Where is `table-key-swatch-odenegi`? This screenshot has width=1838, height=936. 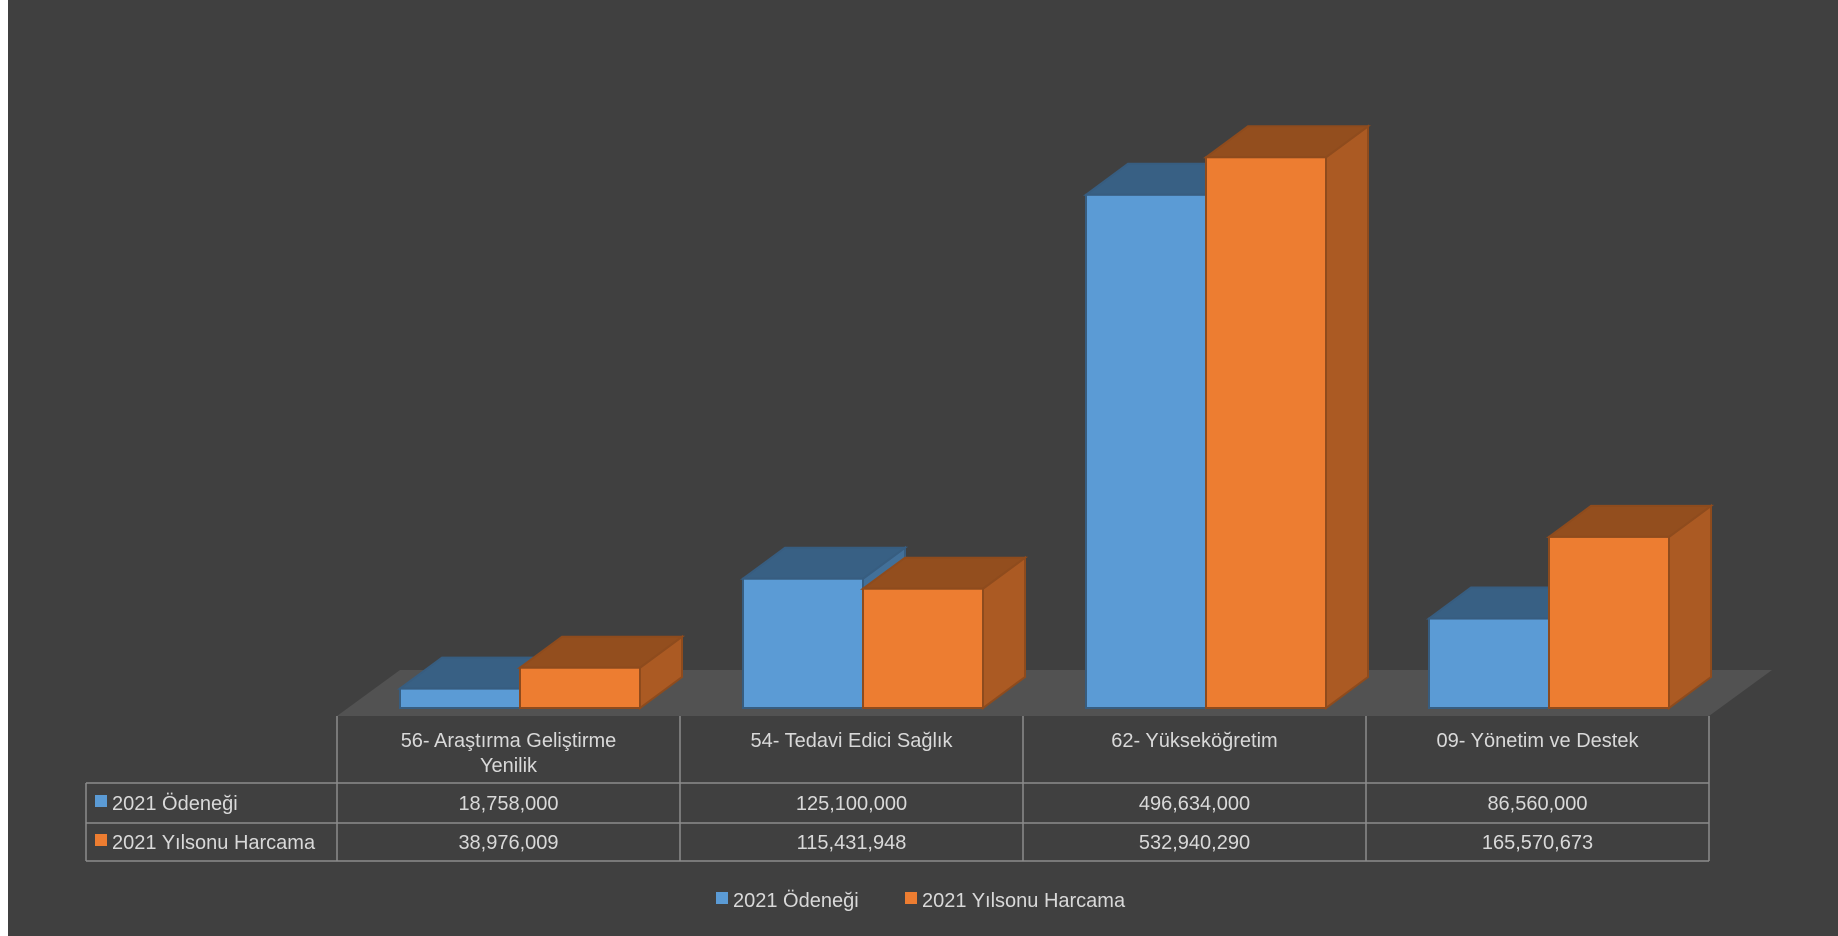
table-key-swatch-odenegi is located at coordinates (101, 801).